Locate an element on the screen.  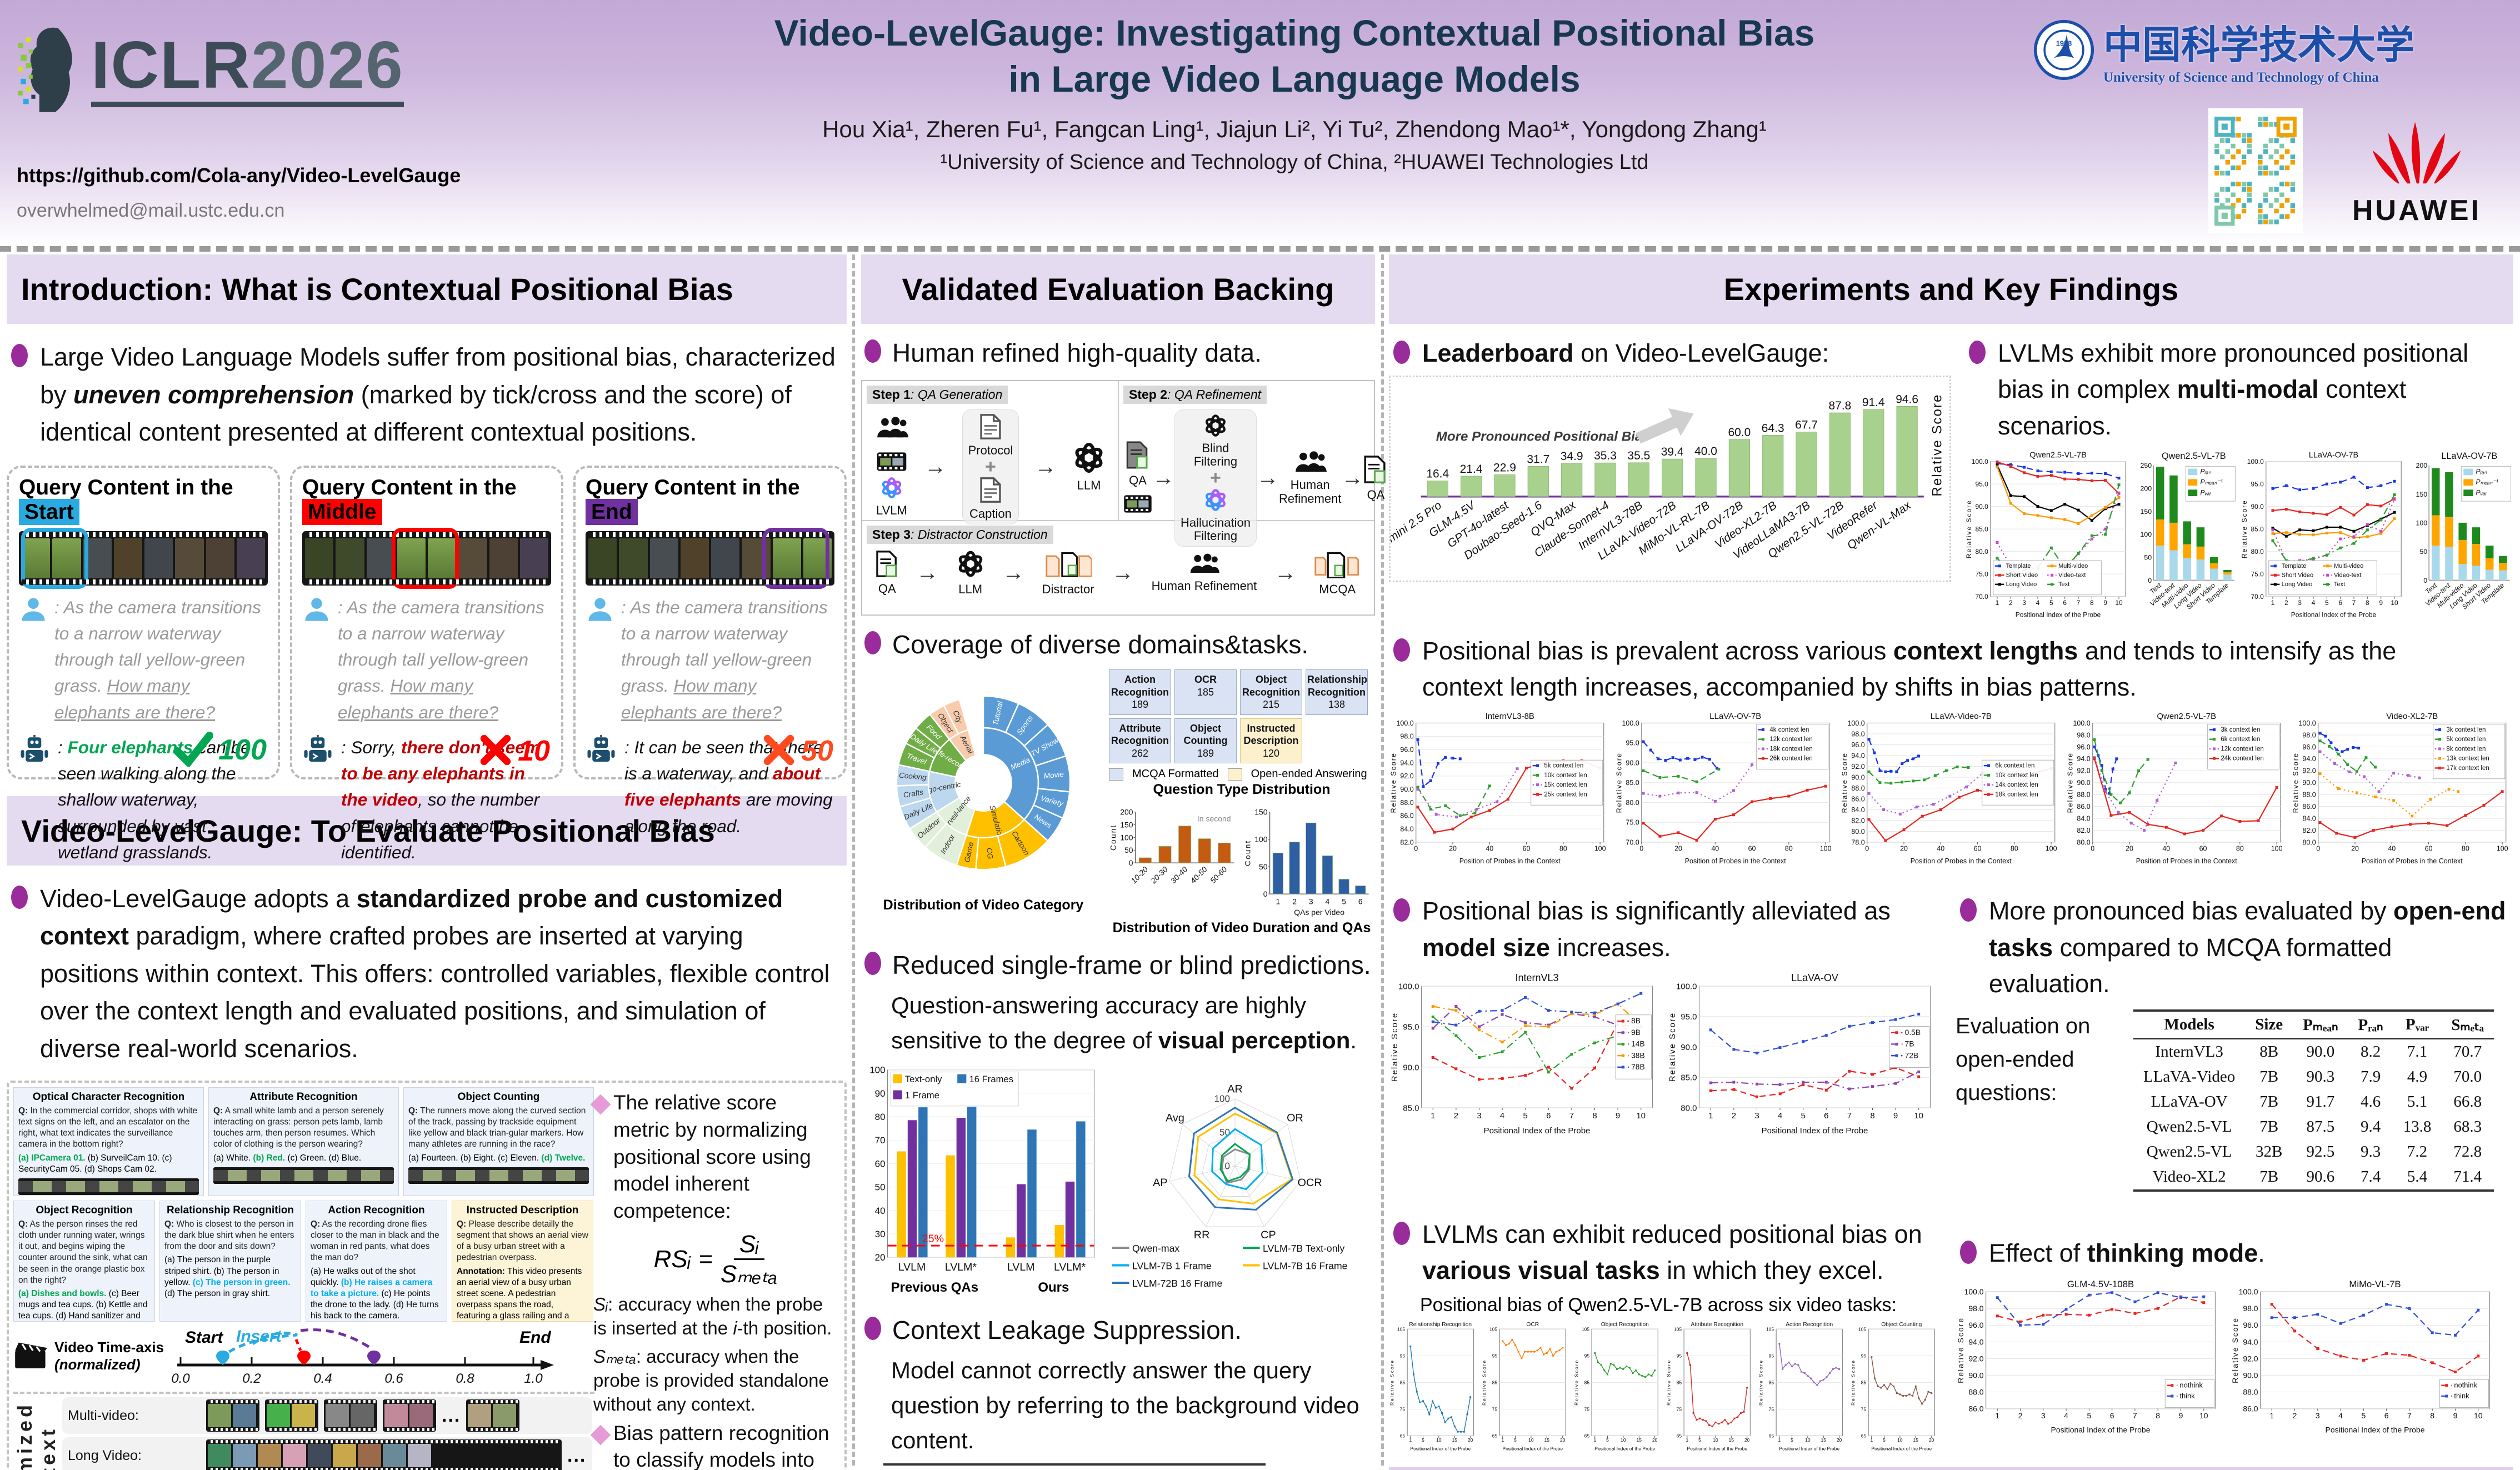
svg-text: Count is located at coordinates (1113, 837).